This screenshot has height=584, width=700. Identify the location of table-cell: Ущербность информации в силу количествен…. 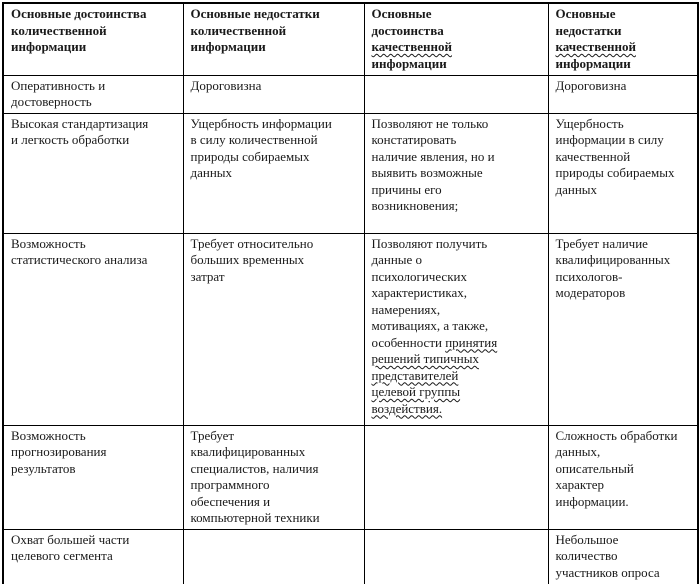
(273, 173).